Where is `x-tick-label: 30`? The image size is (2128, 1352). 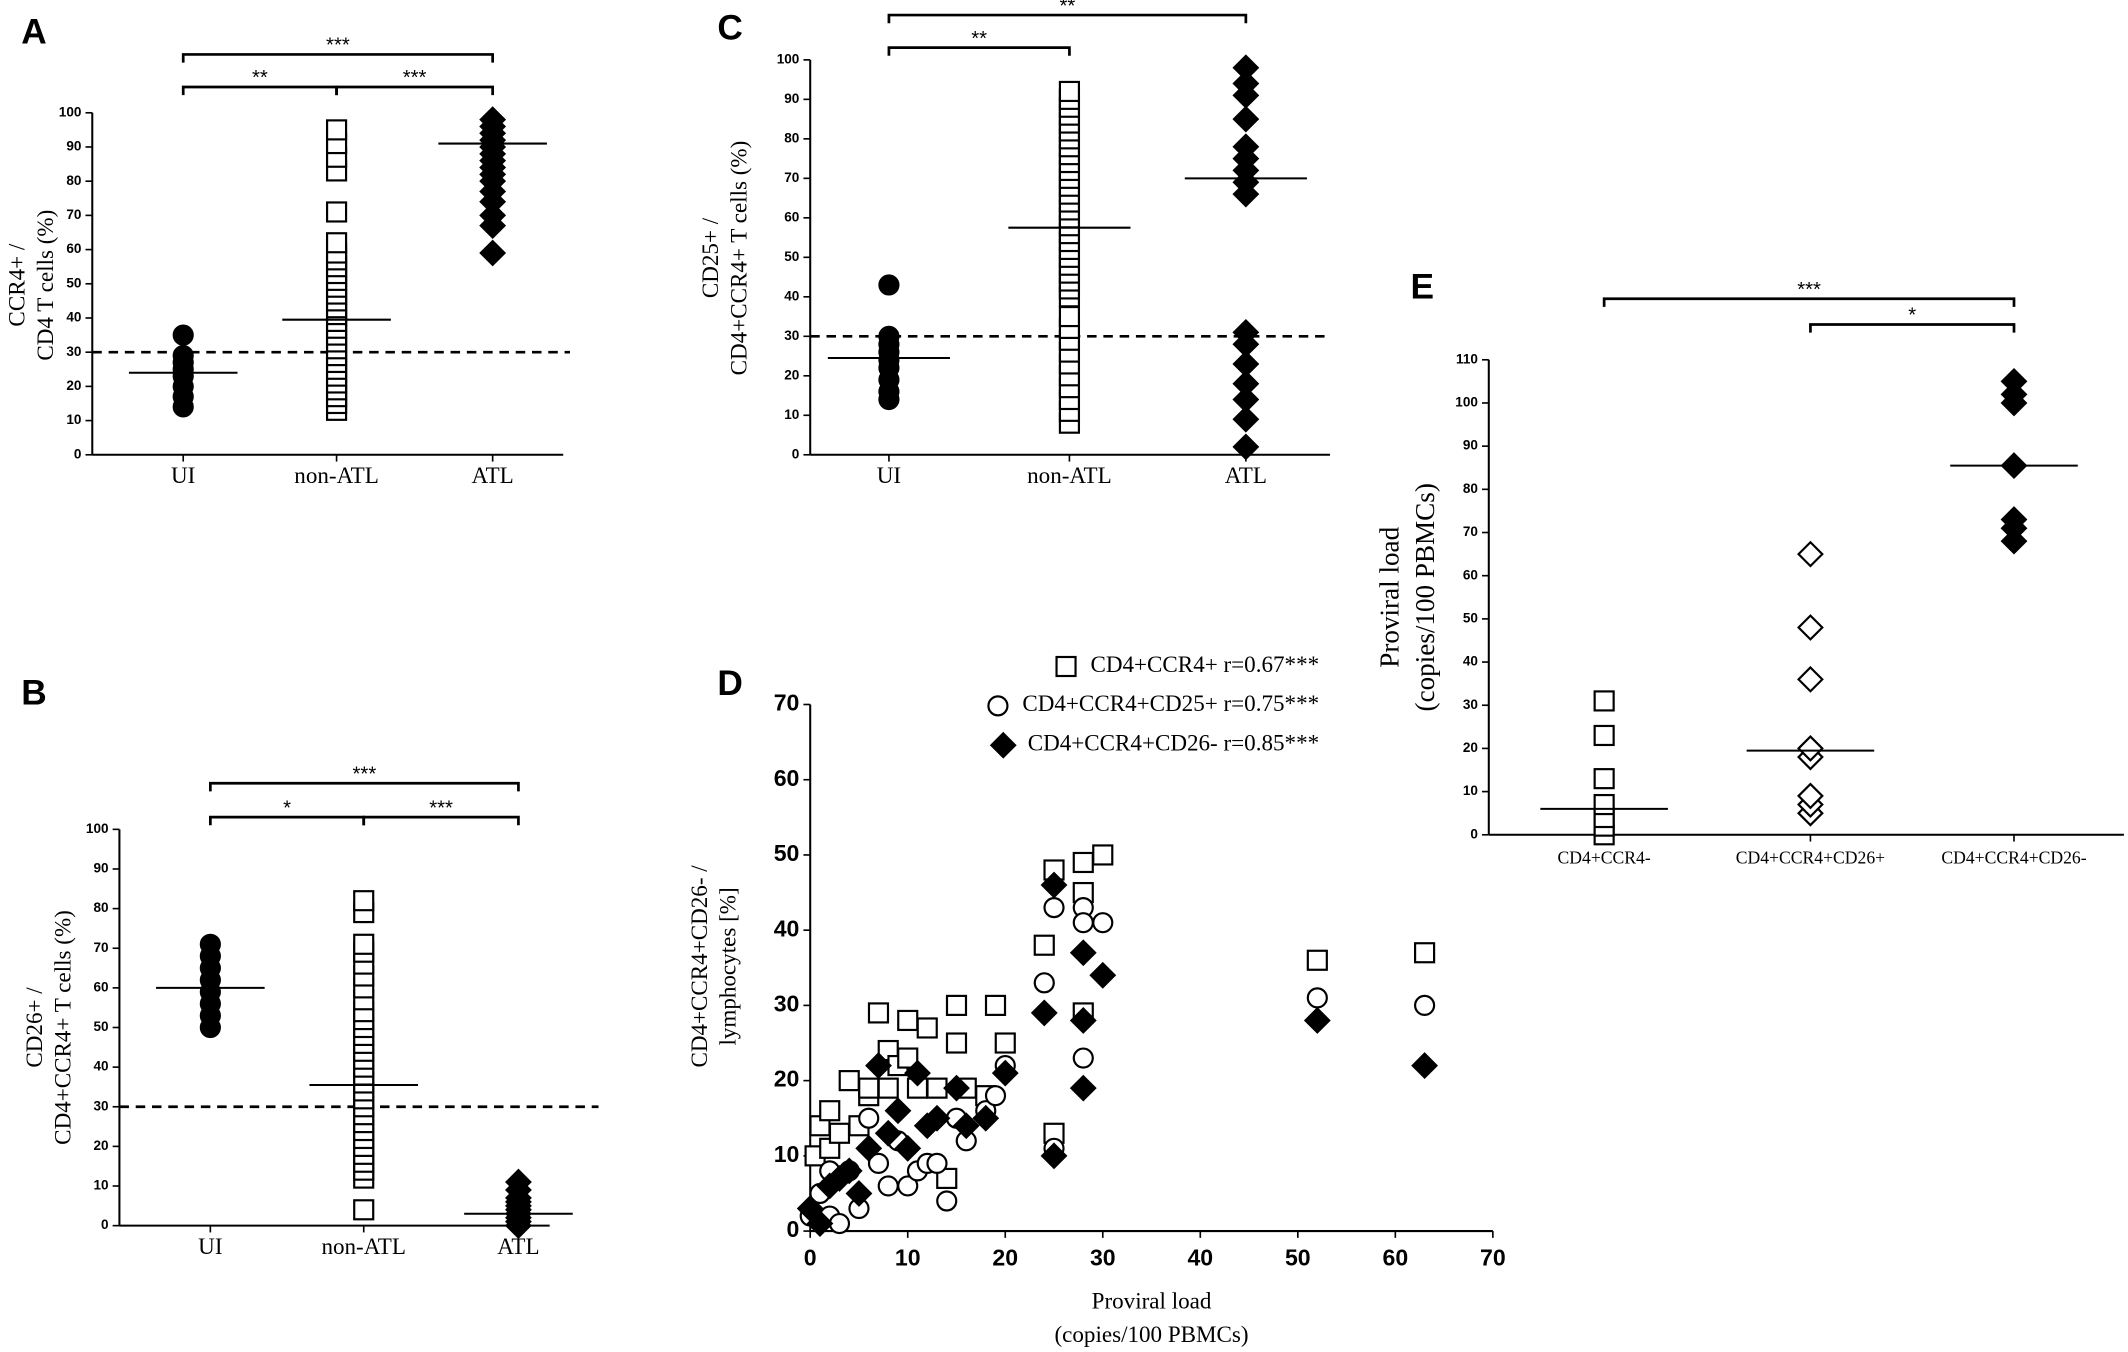 x-tick-label: 30 is located at coordinates (1103, 1258).